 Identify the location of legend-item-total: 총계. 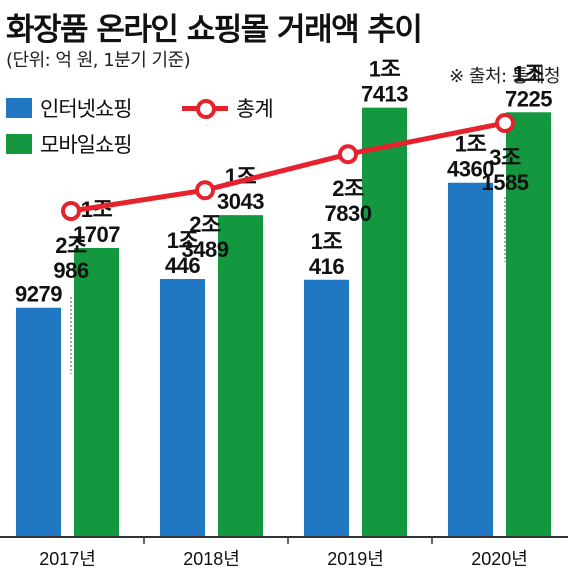
(228, 108).